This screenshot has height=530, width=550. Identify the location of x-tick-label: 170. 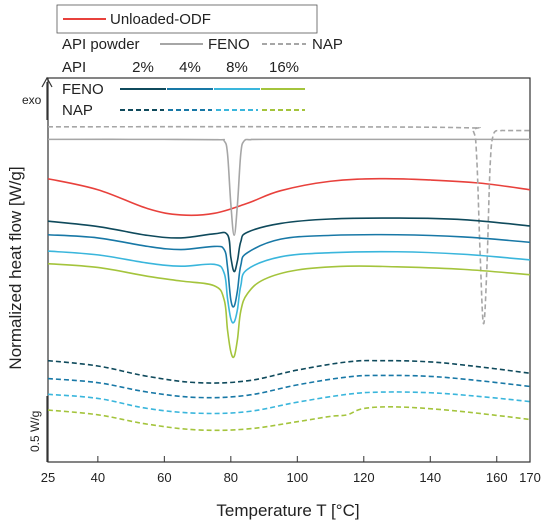
(530, 477).